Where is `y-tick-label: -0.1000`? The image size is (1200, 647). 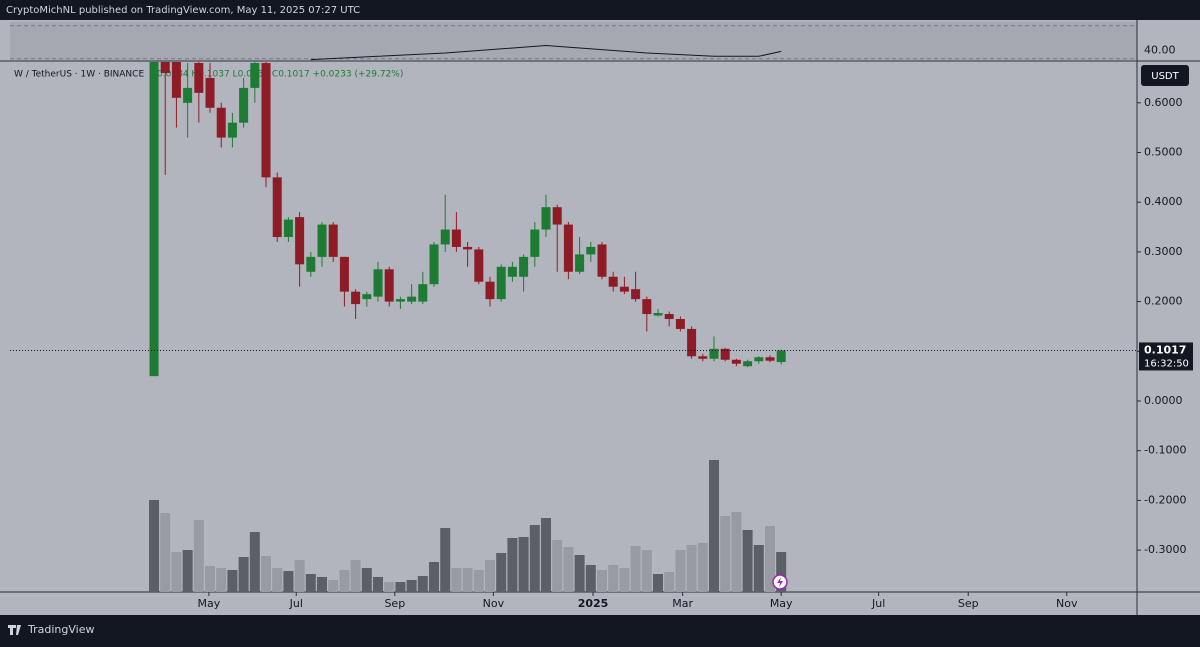
y-tick-label: -0.1000 is located at coordinates (1165, 450).